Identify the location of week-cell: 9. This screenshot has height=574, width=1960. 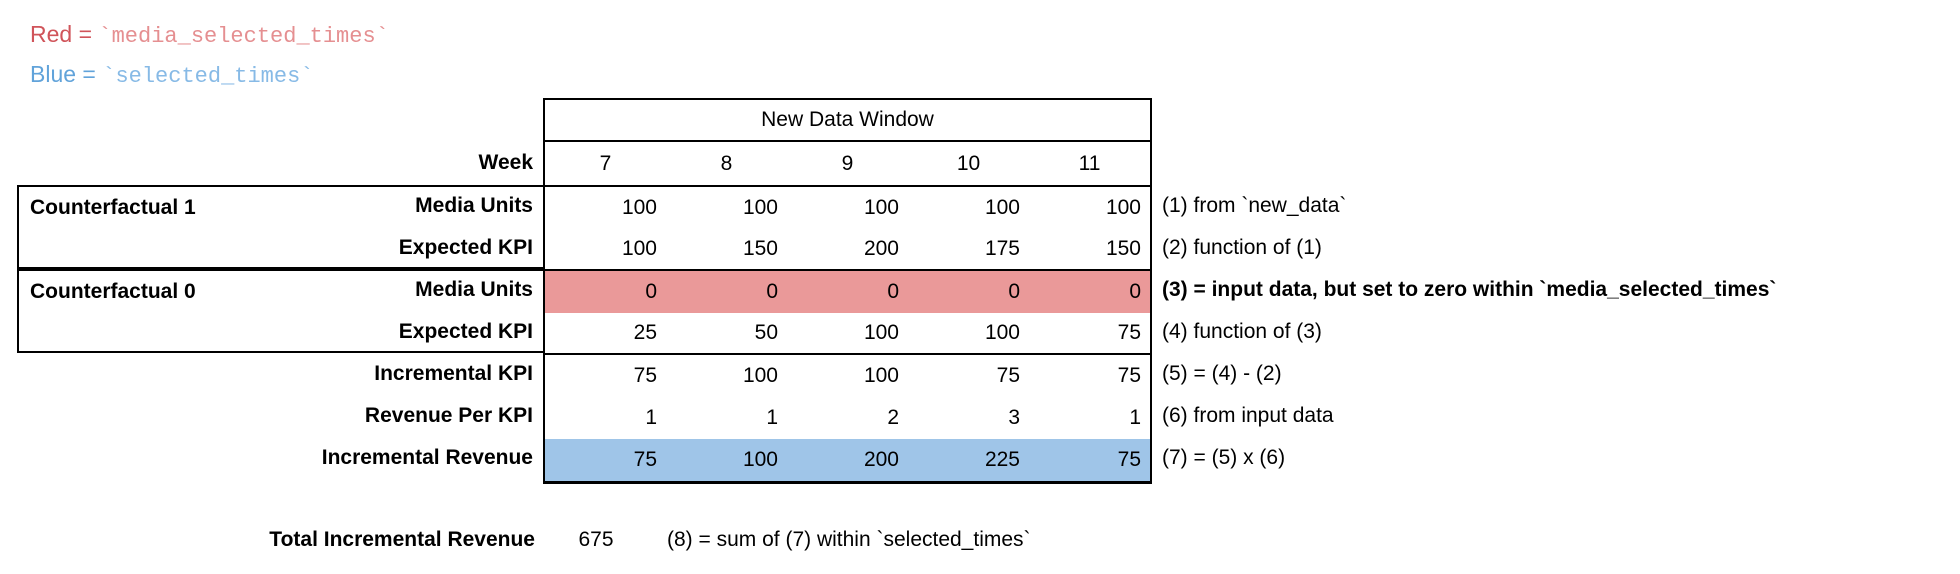
(847, 163).